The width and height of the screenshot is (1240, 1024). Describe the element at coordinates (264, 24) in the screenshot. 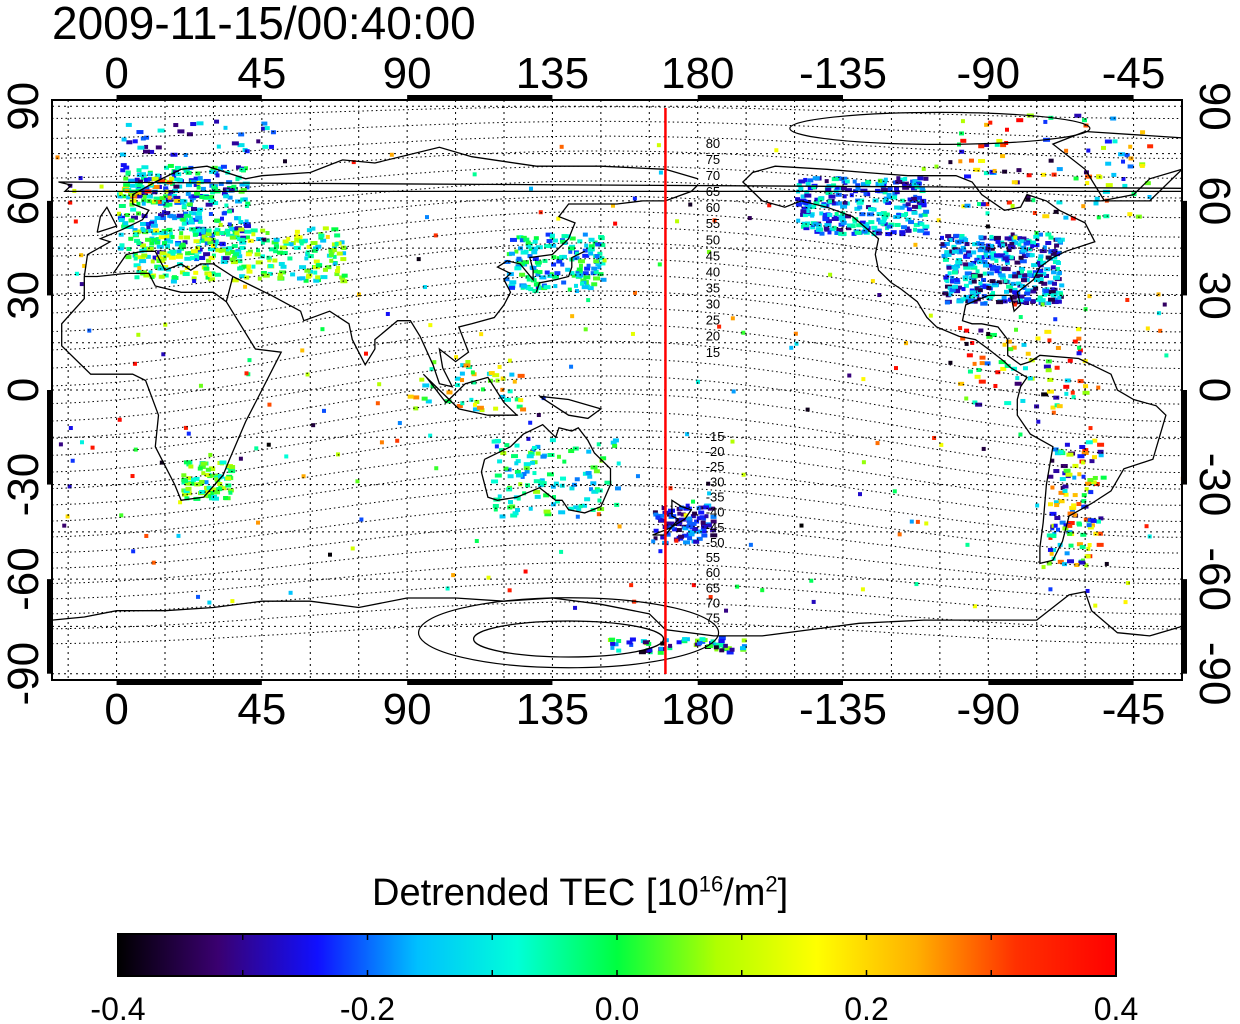

I see `timestamp-title: 2009-11-15/00:40:00` at that location.